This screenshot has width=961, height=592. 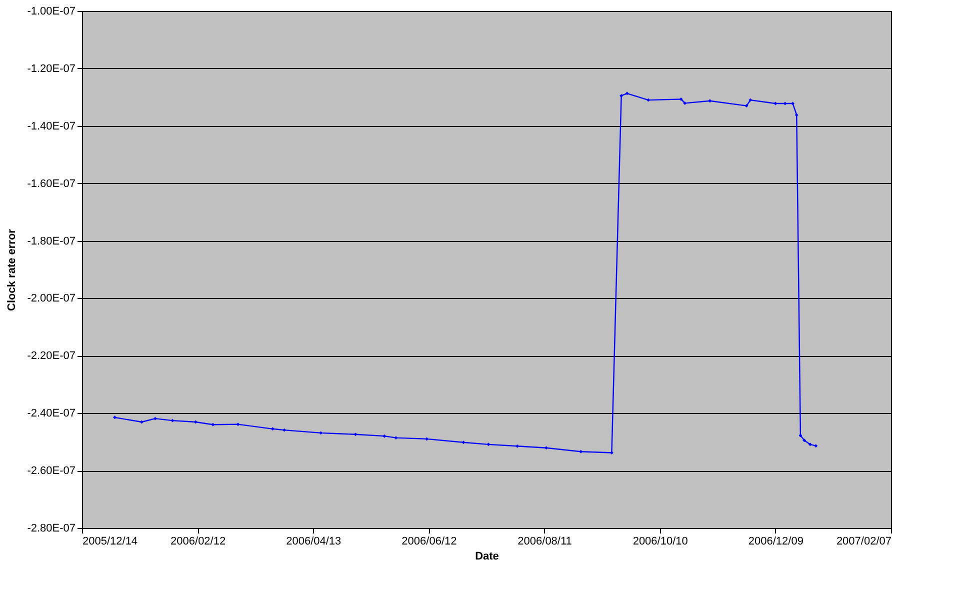 What do you see at coordinates (51, 68) in the screenshot?
I see `y-tick-label: -1.20E-07` at bounding box center [51, 68].